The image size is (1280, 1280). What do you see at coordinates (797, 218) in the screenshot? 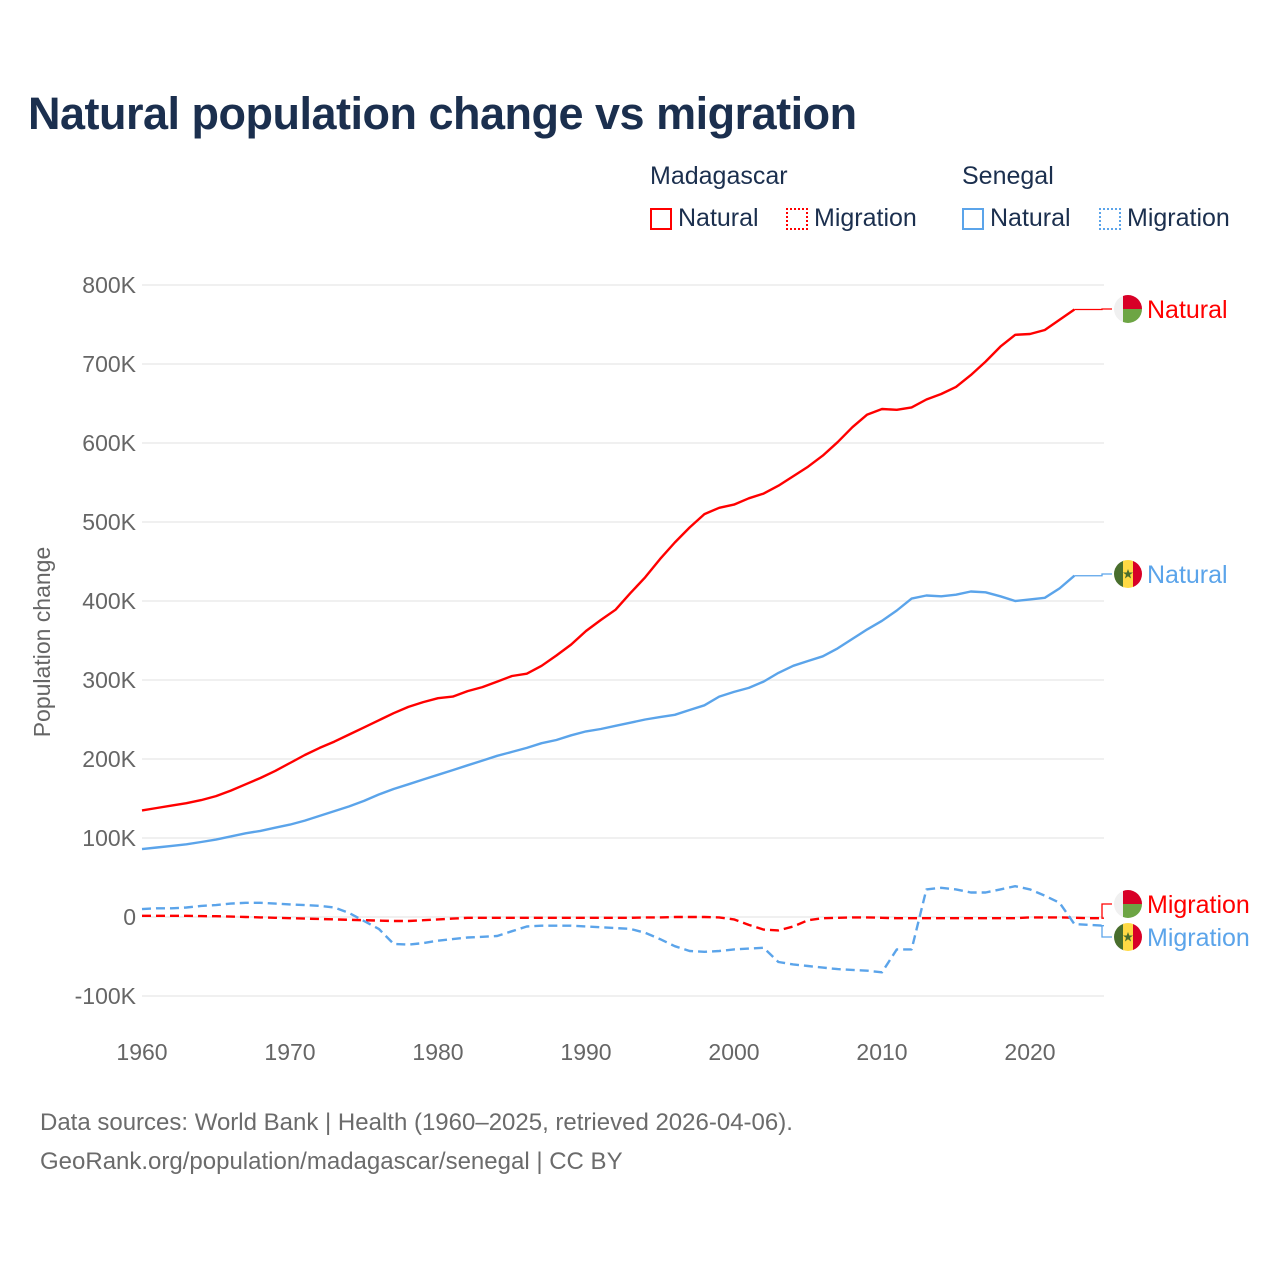
I see `legend-swatch-dotted-red` at bounding box center [797, 218].